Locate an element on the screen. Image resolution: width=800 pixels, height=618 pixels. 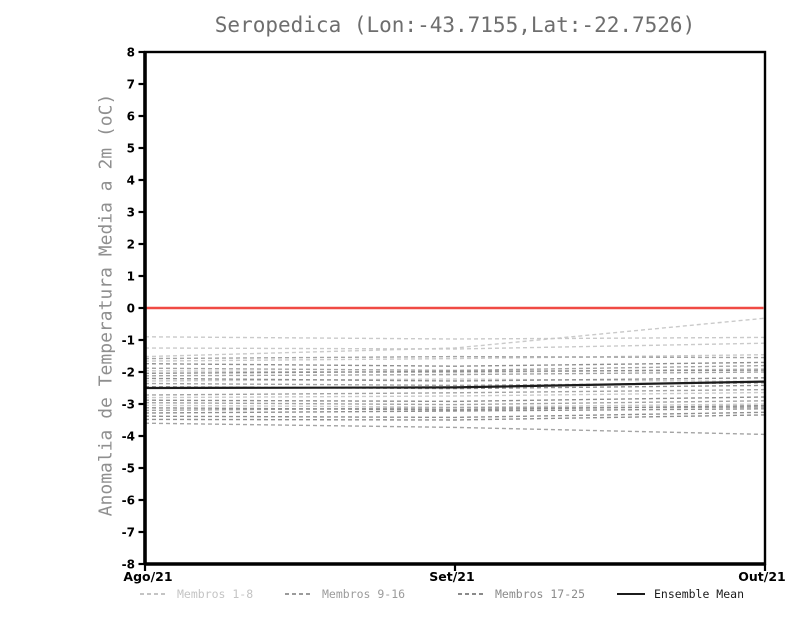
y-tick-label: 0 is located at coordinates (131, 309).